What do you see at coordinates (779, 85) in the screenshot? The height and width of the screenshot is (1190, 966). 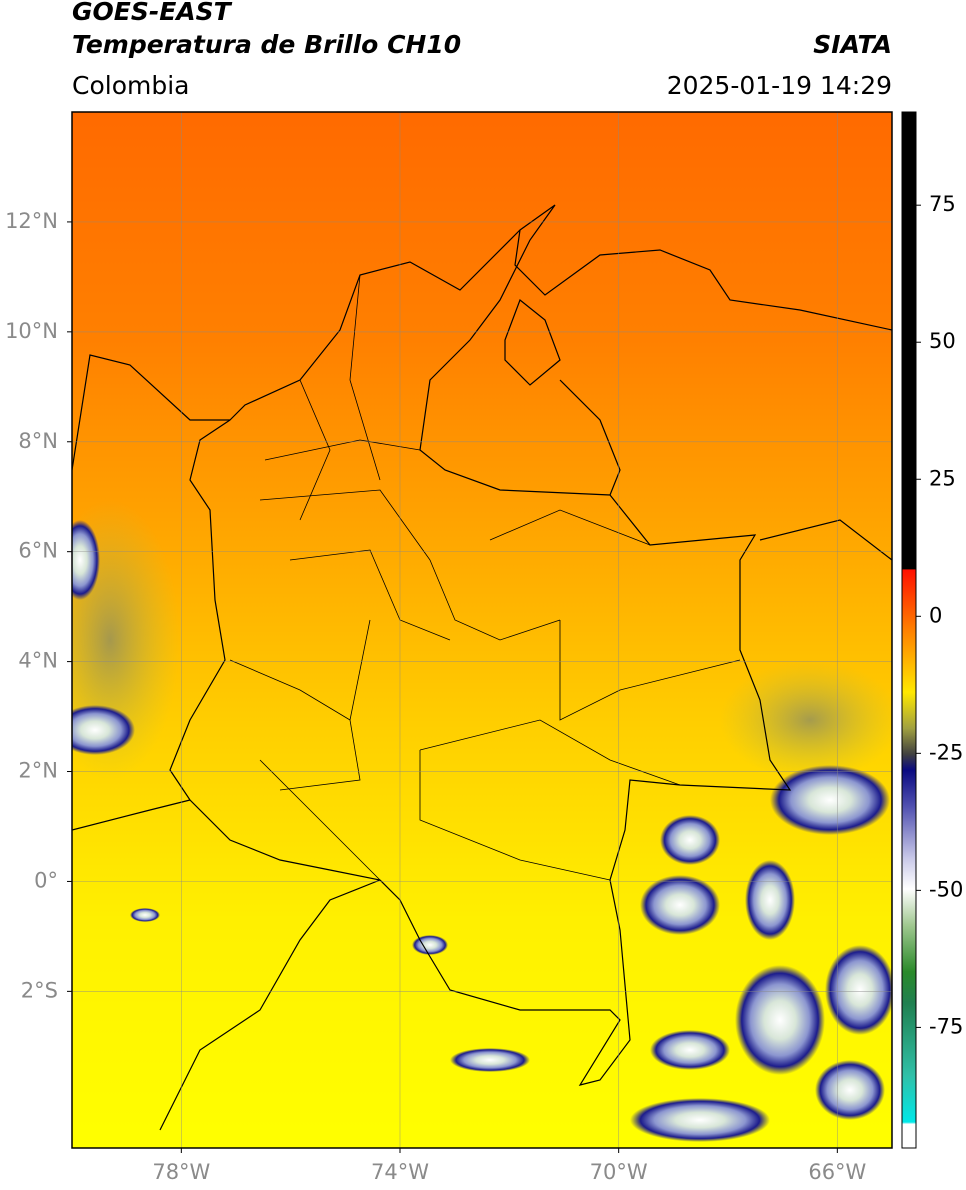 I see `datetime: 2025-01-19 14:29` at bounding box center [779, 85].